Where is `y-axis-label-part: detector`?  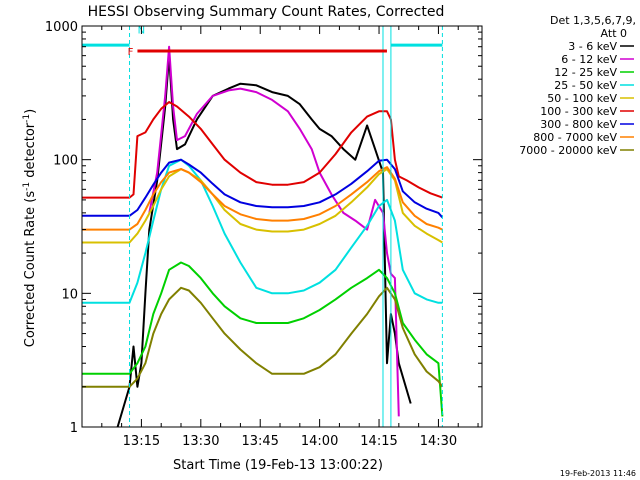
y-axis-label-part: detector is located at coordinates (30, 152).